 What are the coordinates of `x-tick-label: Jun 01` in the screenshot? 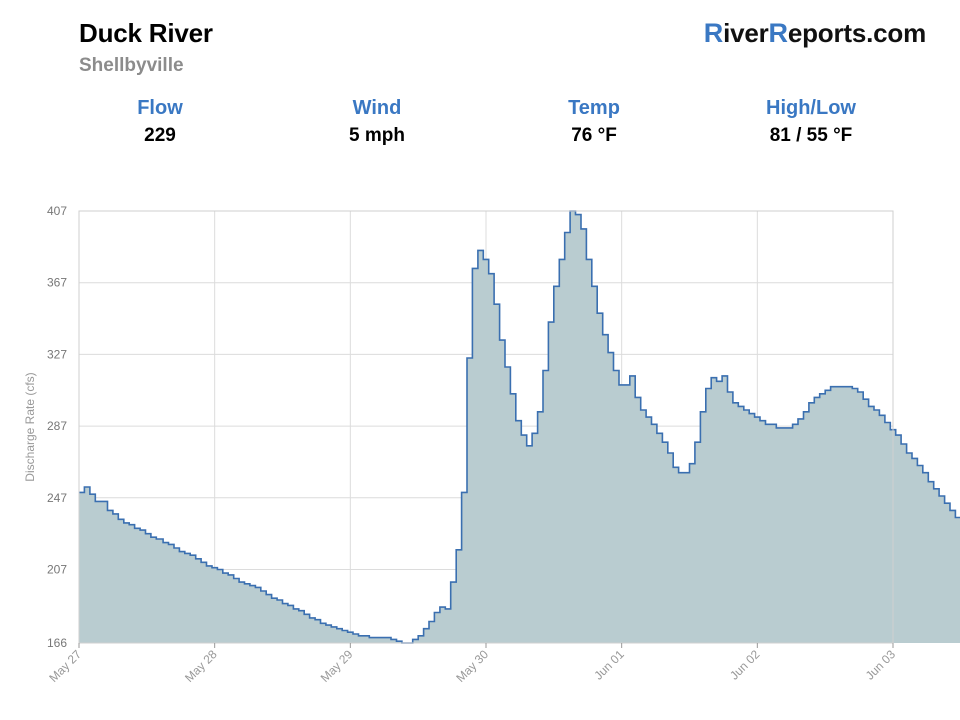 It's located at (609, 665).